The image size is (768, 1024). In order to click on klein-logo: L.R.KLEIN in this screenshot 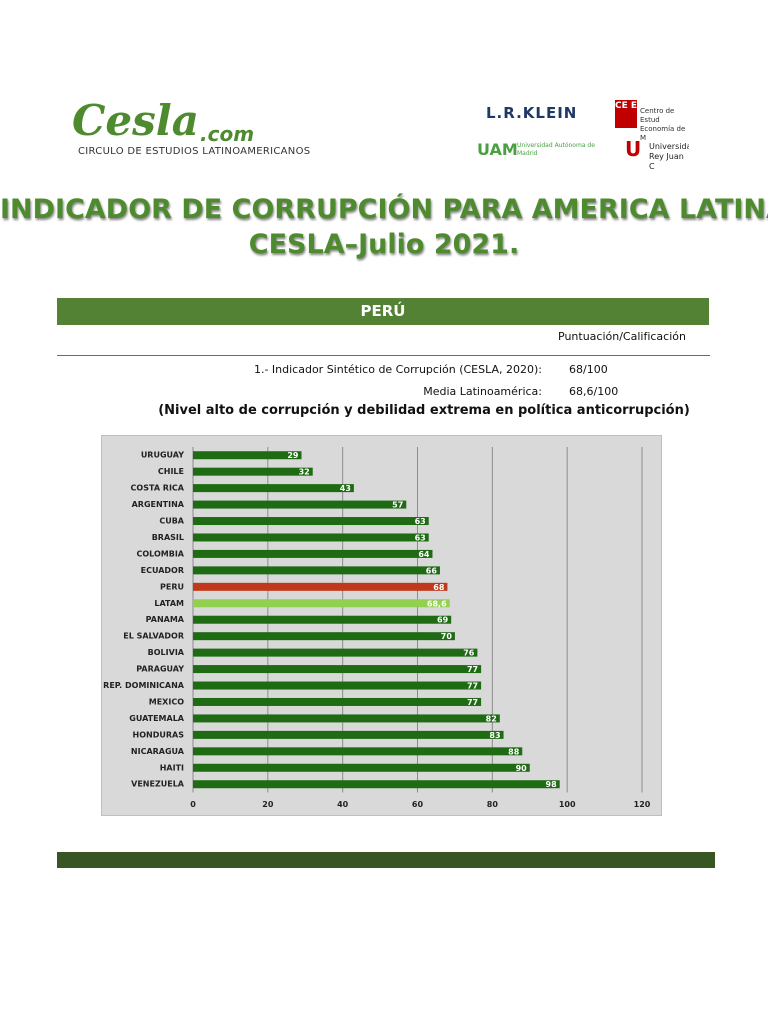, I will do `click(532, 113)`.